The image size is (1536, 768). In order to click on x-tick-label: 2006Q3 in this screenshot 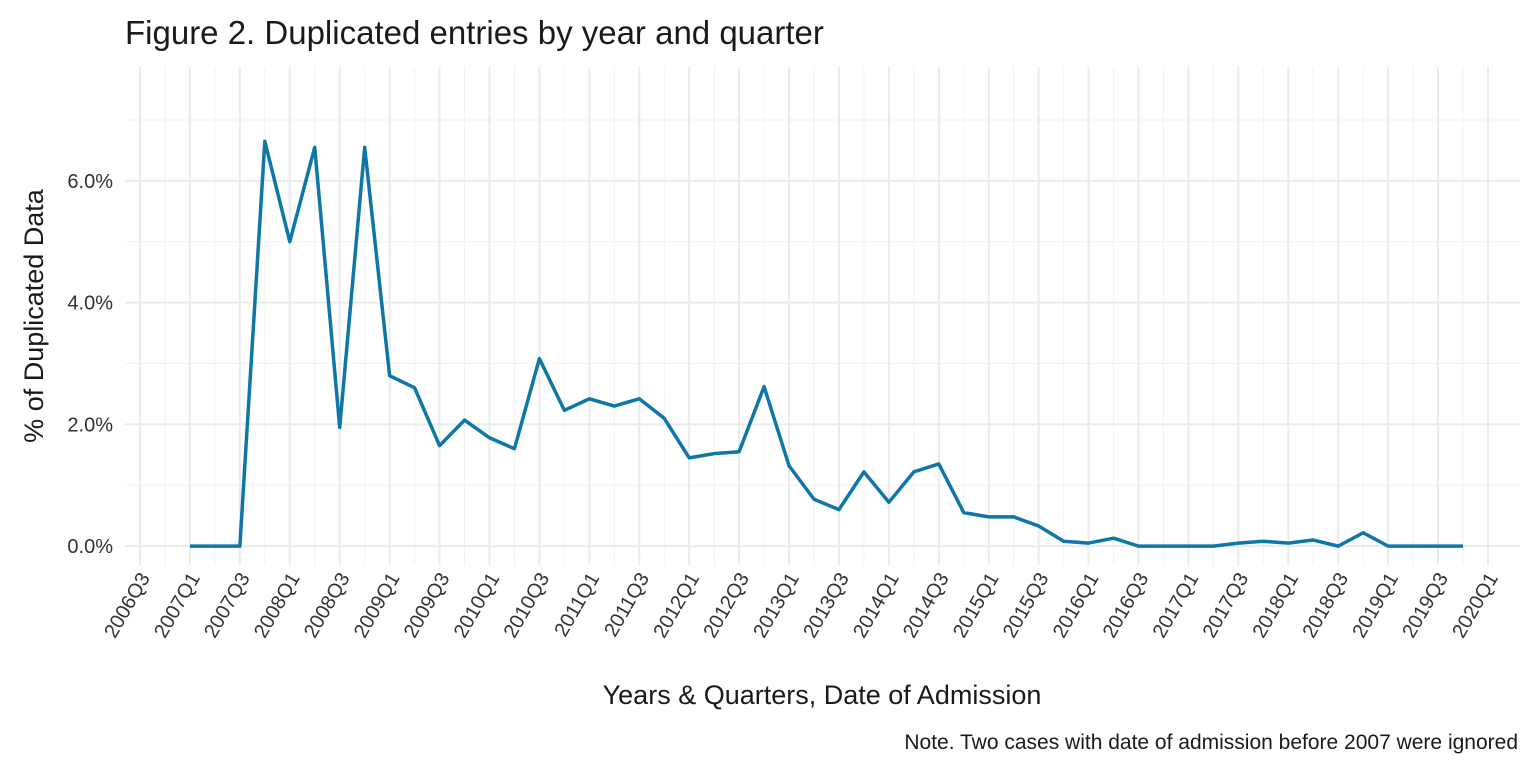, I will do `click(127, 605)`.